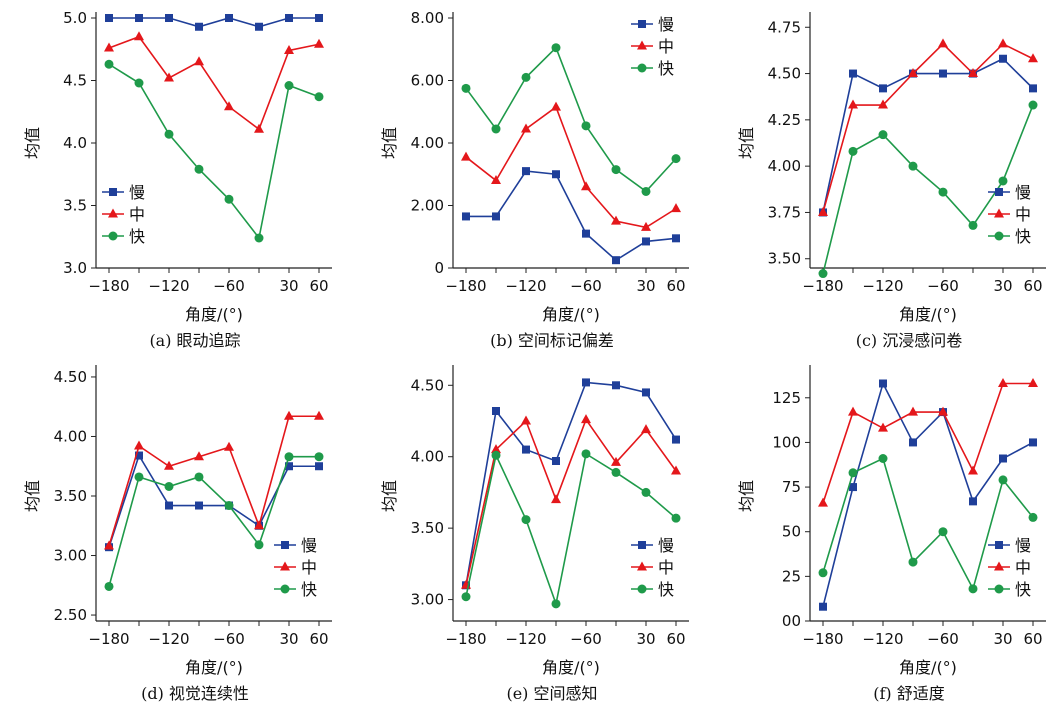  I want to click on x-tick-label: −60, so click(943, 286).